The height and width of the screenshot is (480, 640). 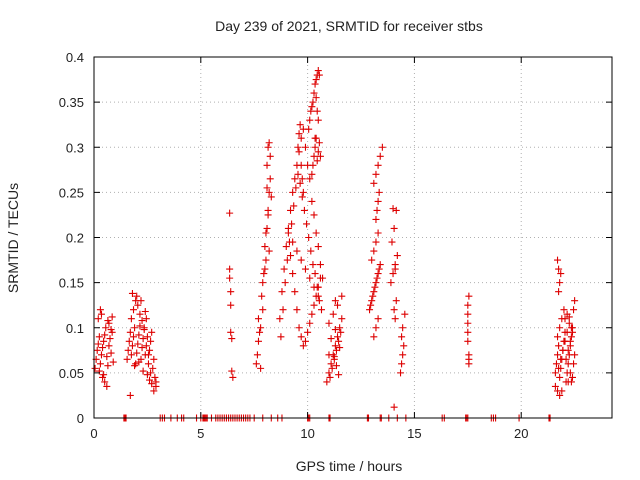 What do you see at coordinates (75, 147) in the screenshot?
I see `y-tick-label: 0.3` at bounding box center [75, 147].